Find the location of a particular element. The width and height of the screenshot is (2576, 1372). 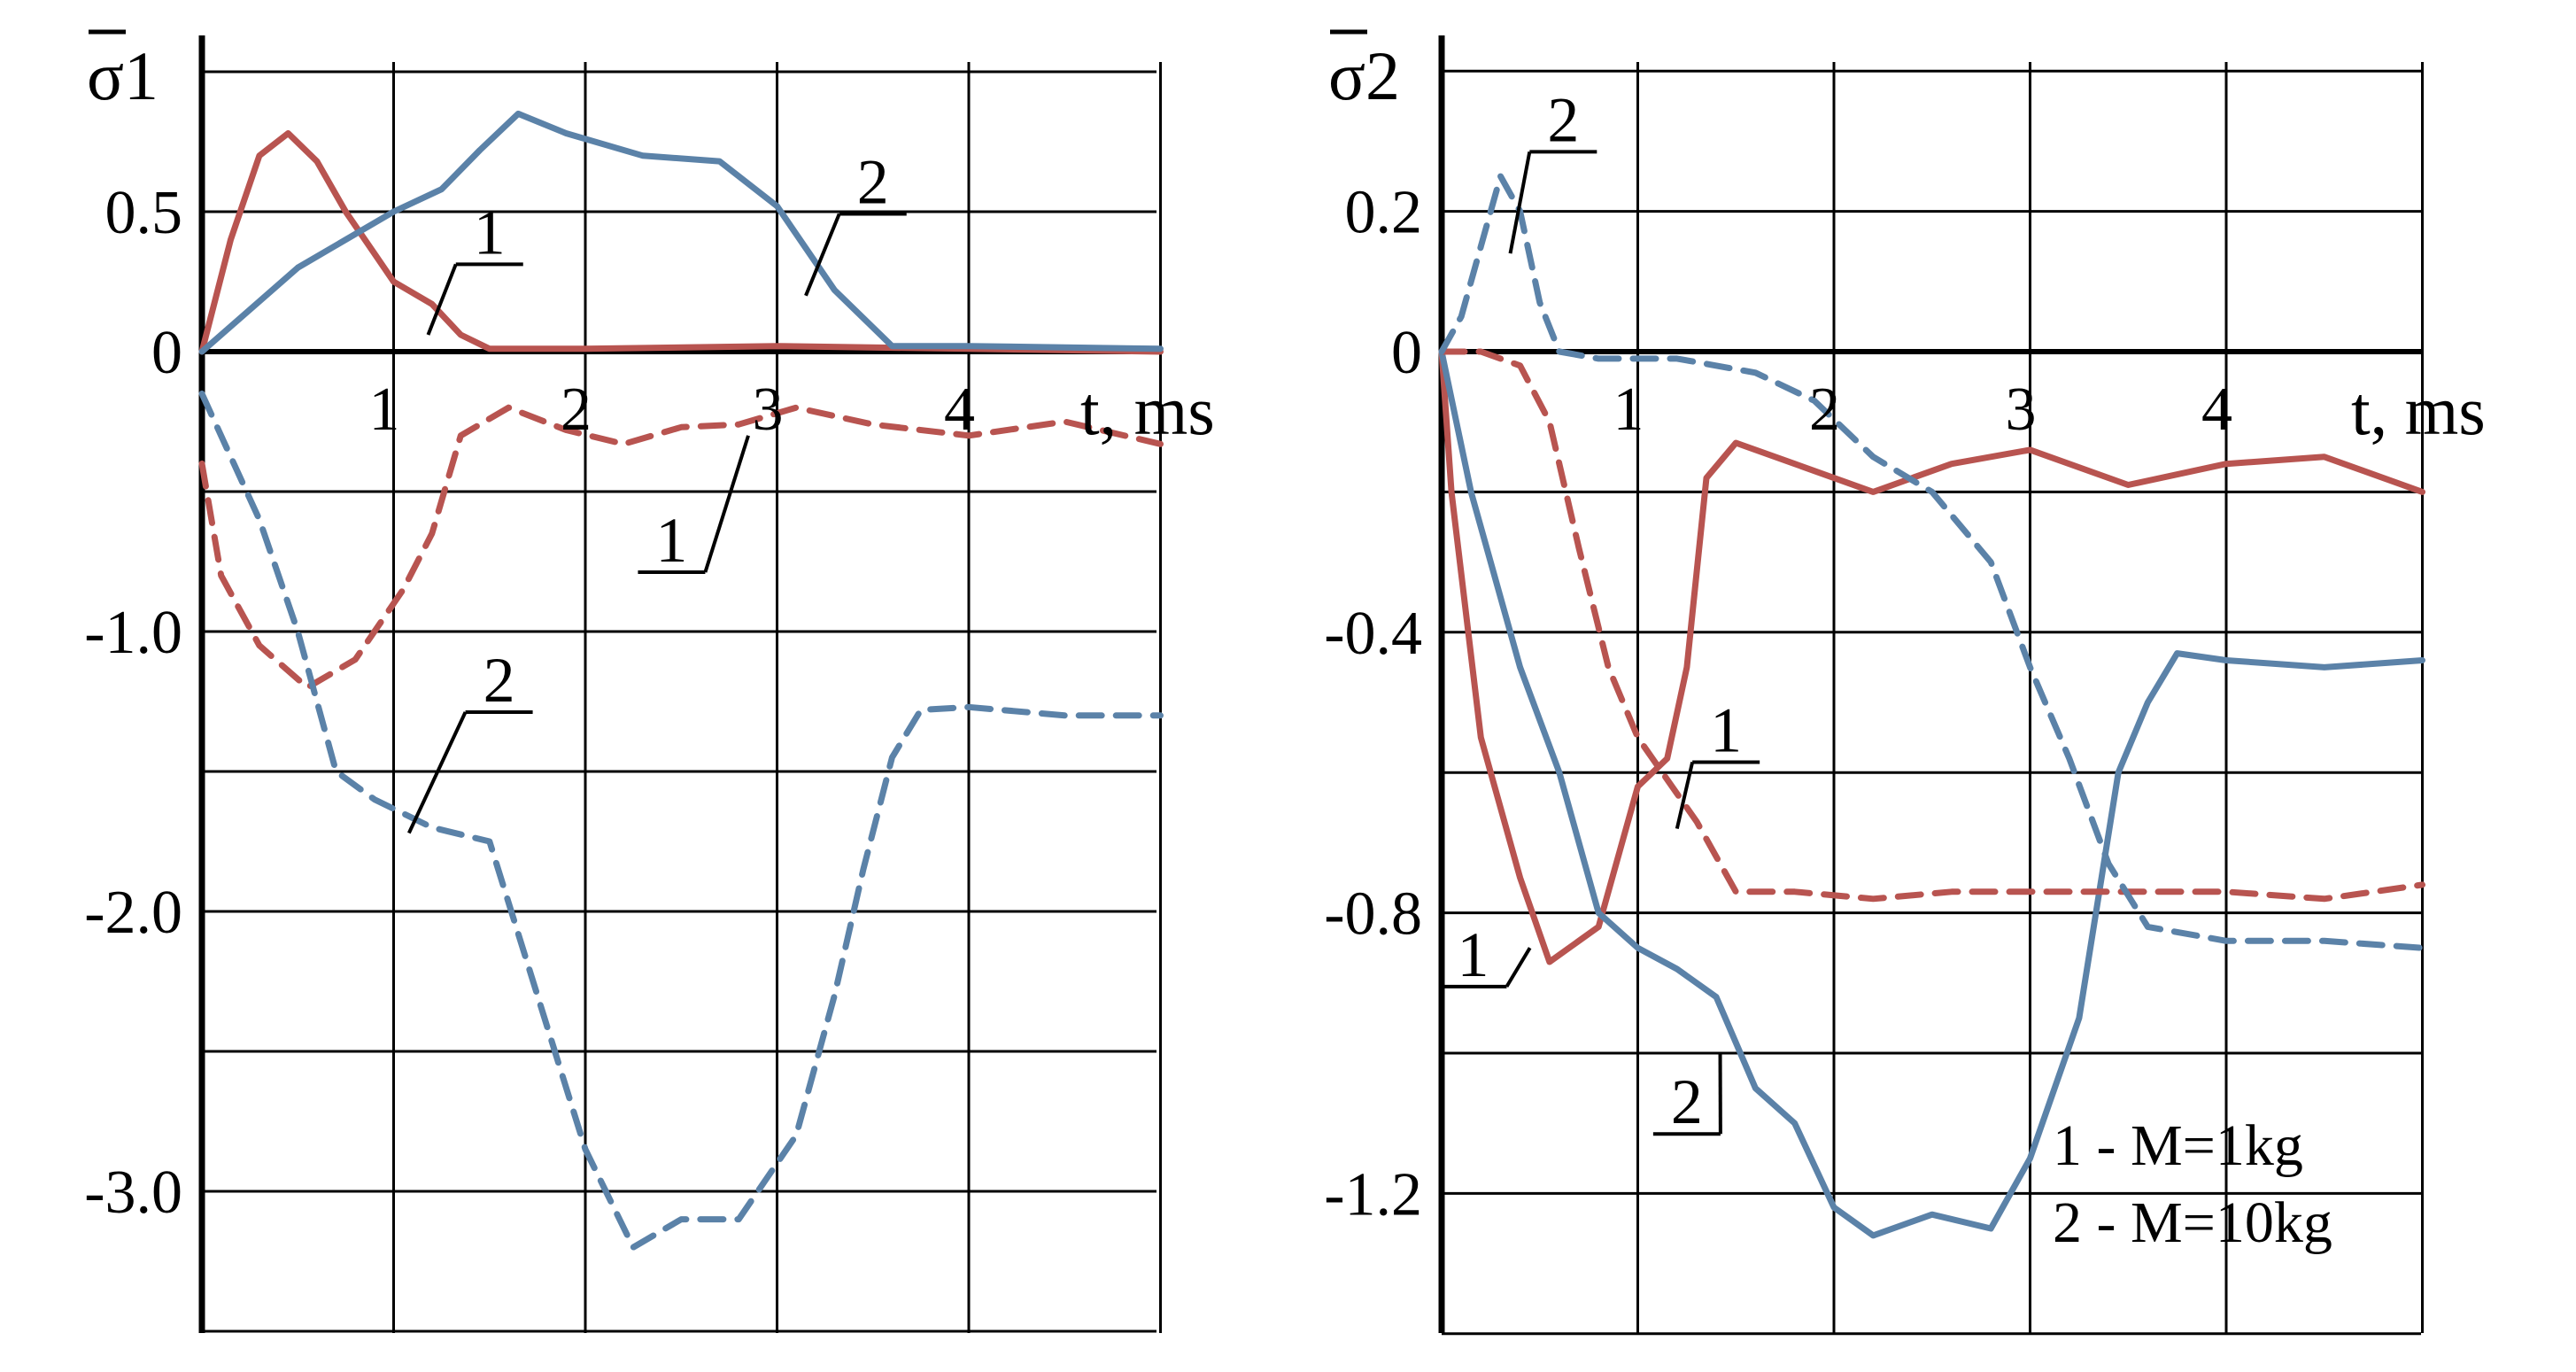

y-axis-title-sigma1: σ1 is located at coordinates (123, 75).